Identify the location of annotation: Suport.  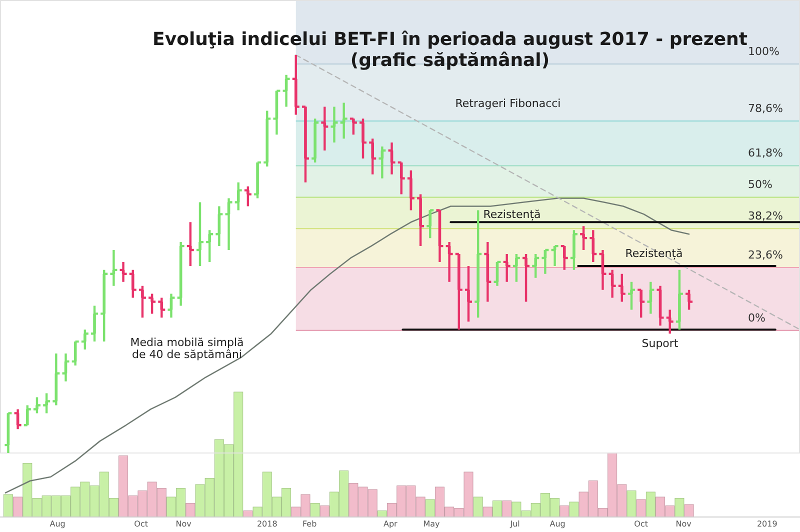
(660, 343).